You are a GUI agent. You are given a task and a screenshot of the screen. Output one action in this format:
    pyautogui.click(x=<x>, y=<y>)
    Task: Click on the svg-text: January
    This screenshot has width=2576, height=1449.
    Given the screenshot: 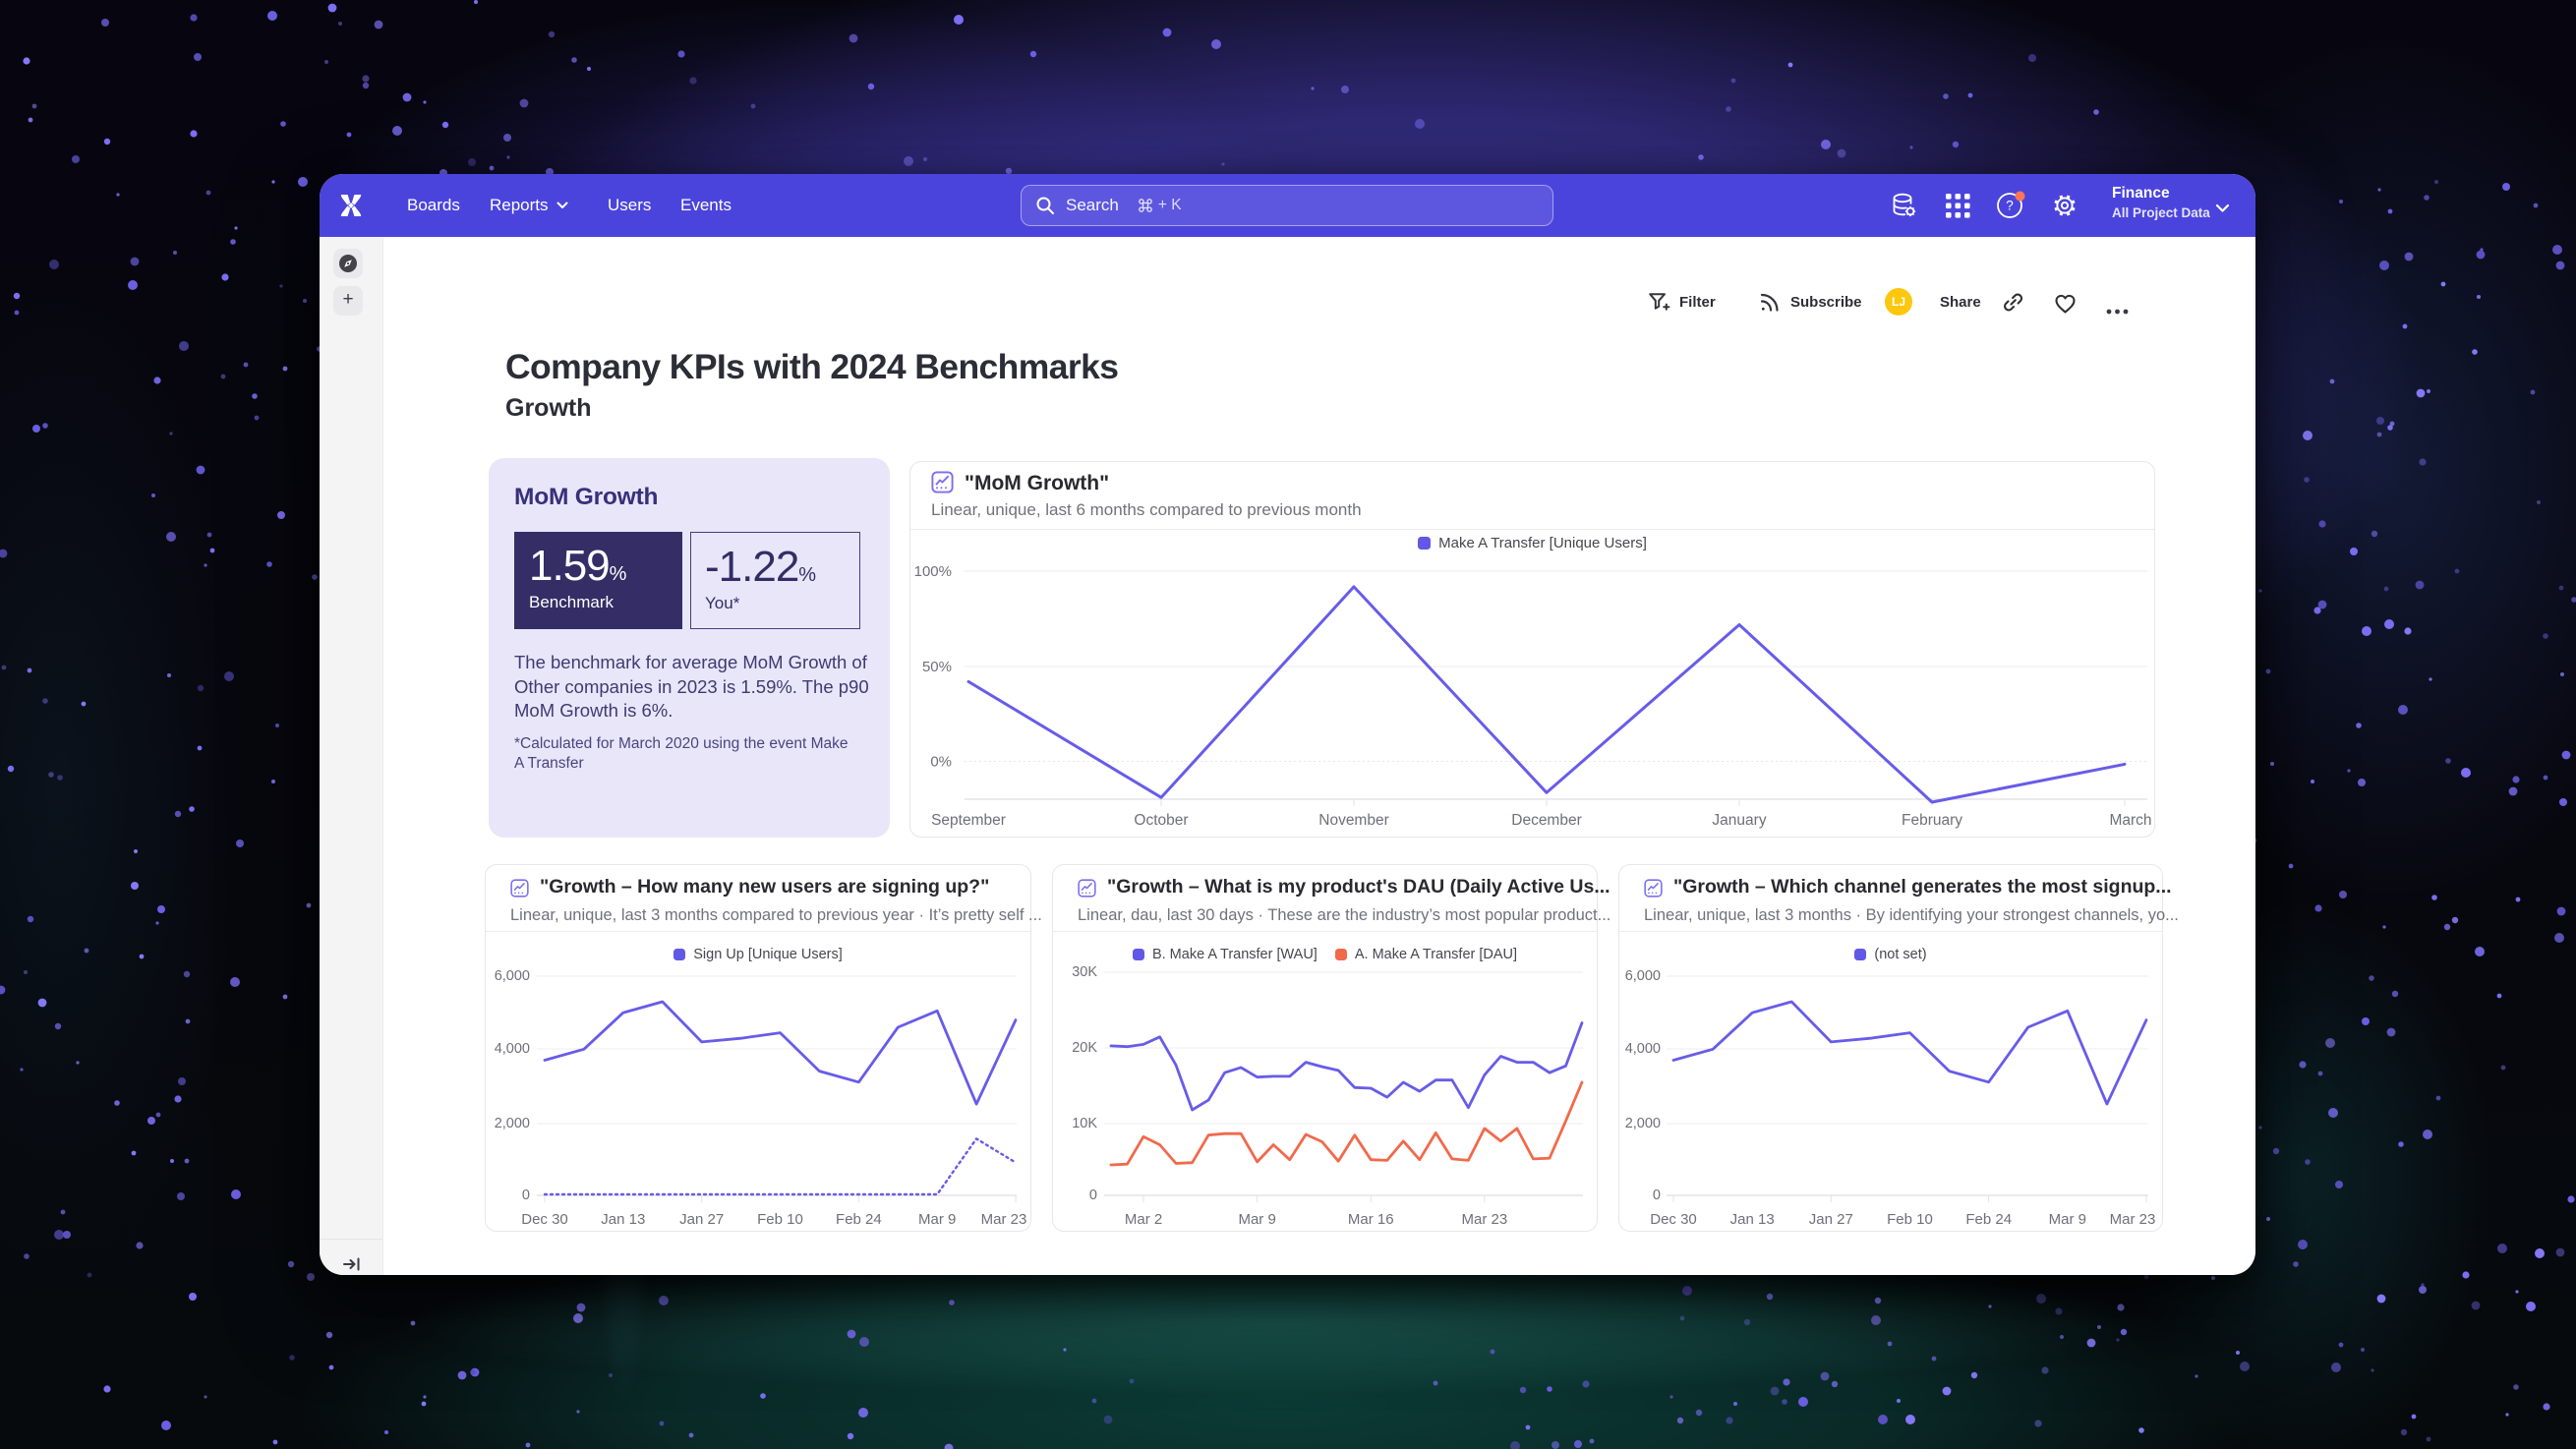 What is the action you would take?
    pyautogui.click(x=1739, y=821)
    